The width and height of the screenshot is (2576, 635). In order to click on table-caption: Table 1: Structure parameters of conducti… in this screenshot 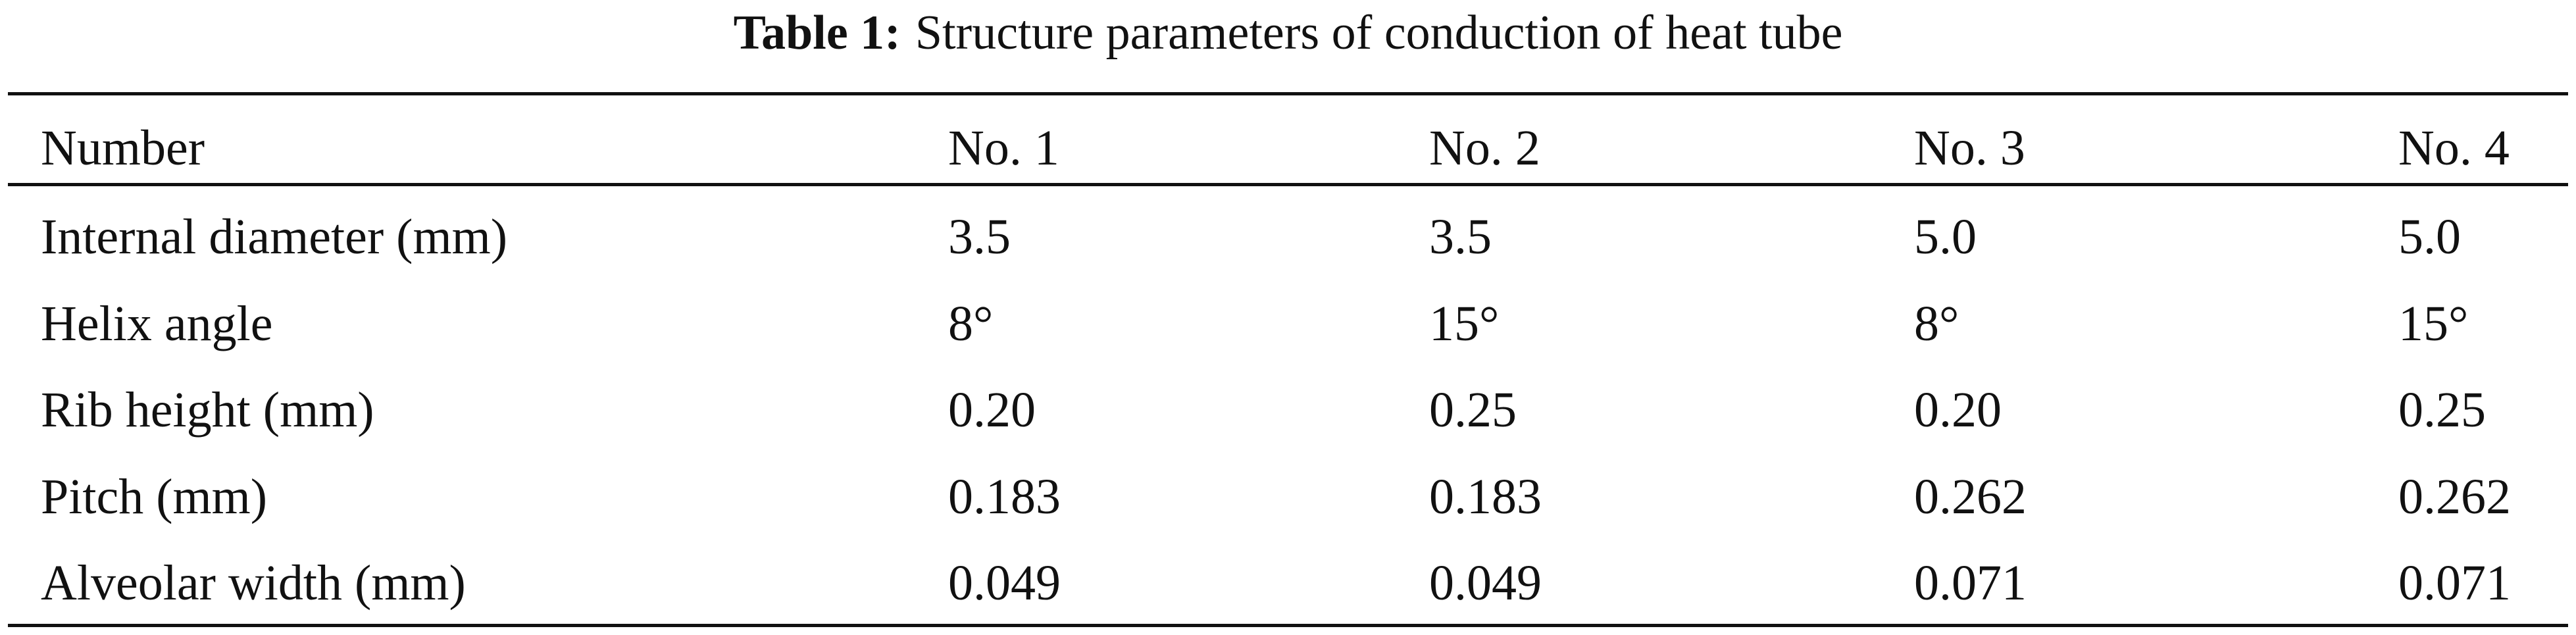, I will do `click(1288, 33)`.